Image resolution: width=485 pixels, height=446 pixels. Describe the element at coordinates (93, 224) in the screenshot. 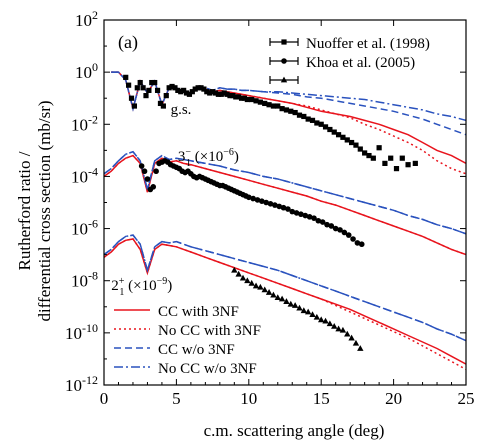

I see `y-tick-exponent: -6` at that location.